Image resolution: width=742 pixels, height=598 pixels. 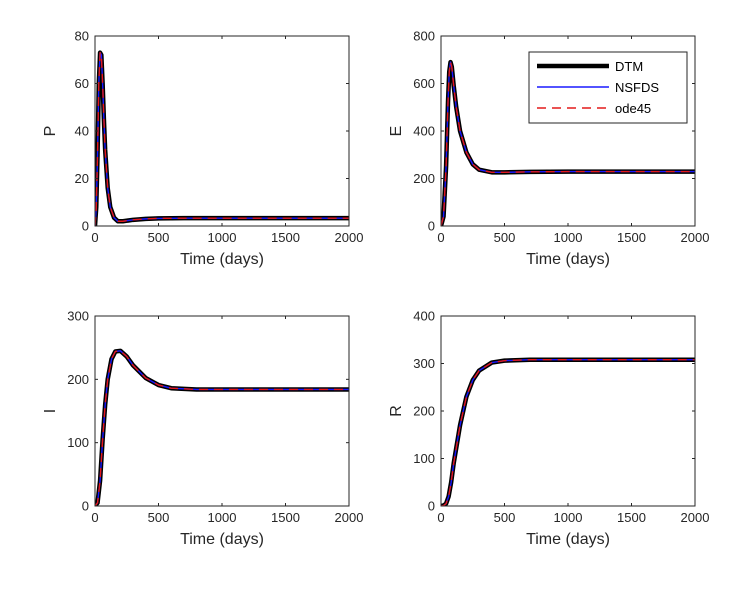 What do you see at coordinates (82, 83) in the screenshot?
I see `y-tick-label: 60` at bounding box center [82, 83].